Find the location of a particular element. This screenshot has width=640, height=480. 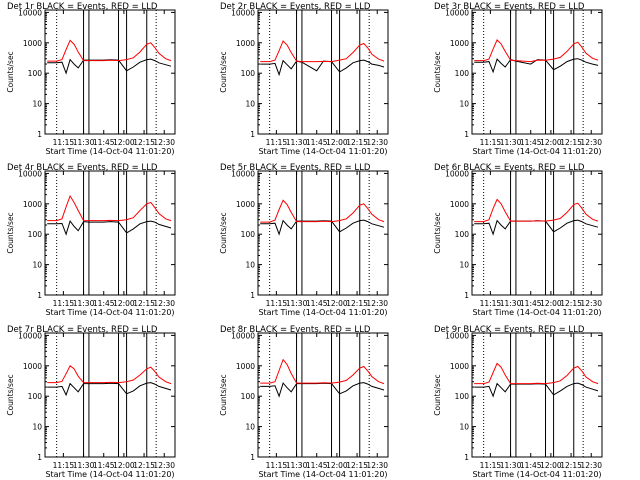

events-series-line is located at coordinates (109, 228).